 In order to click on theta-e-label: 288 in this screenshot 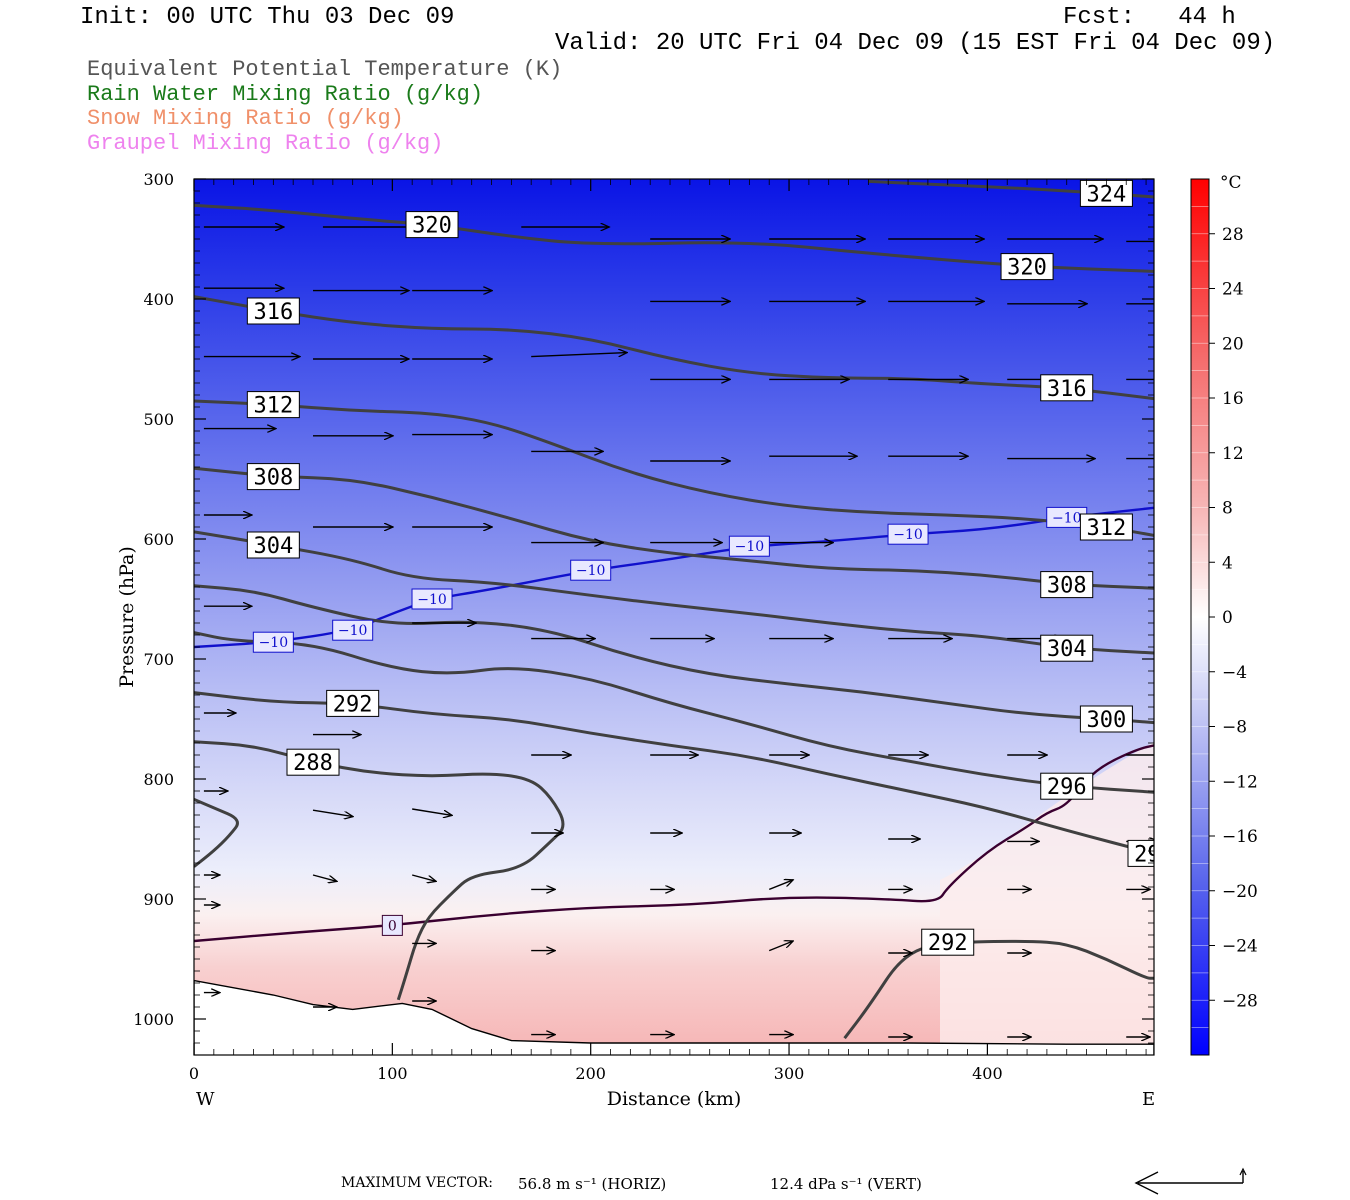, I will do `click(313, 763)`.